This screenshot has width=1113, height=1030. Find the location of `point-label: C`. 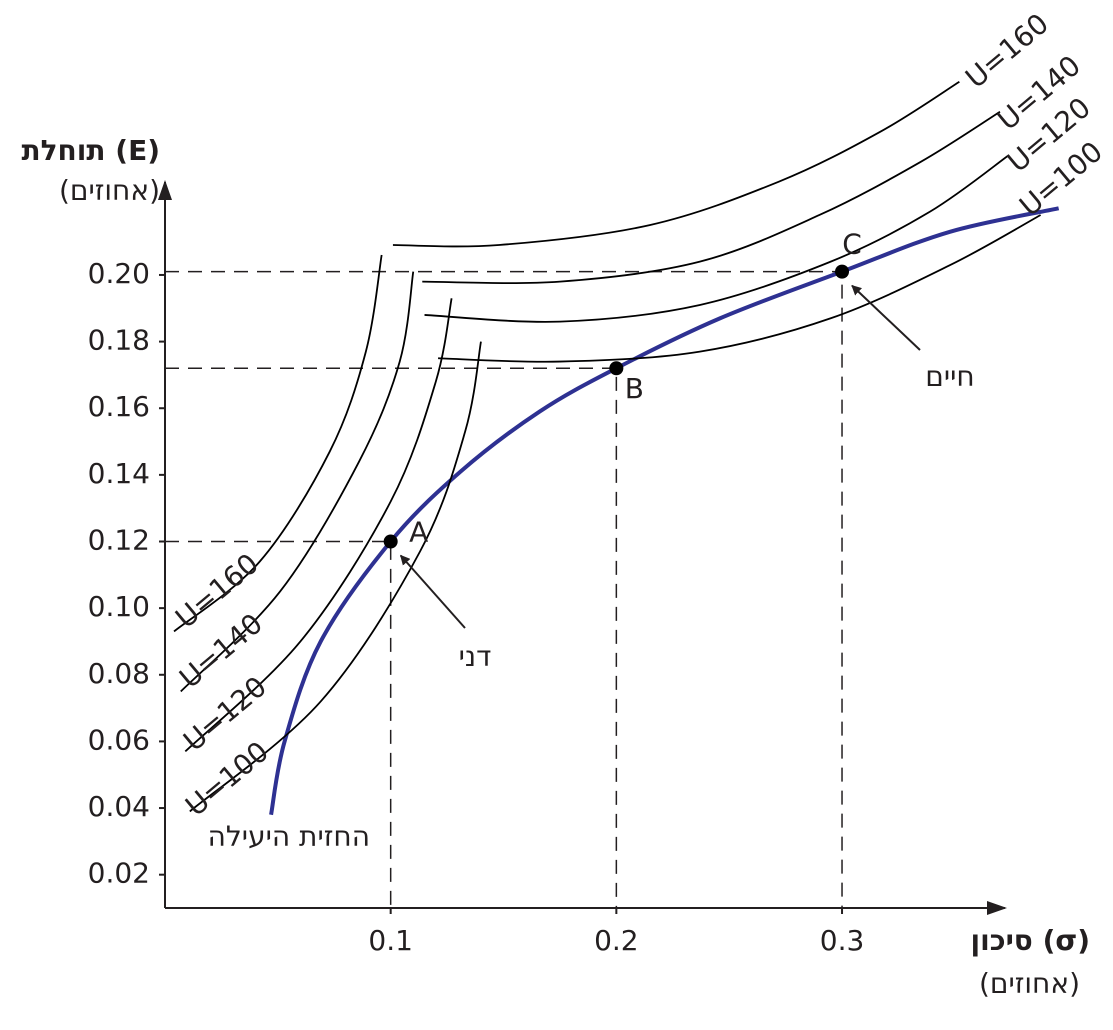

point-label: C is located at coordinates (852, 244).